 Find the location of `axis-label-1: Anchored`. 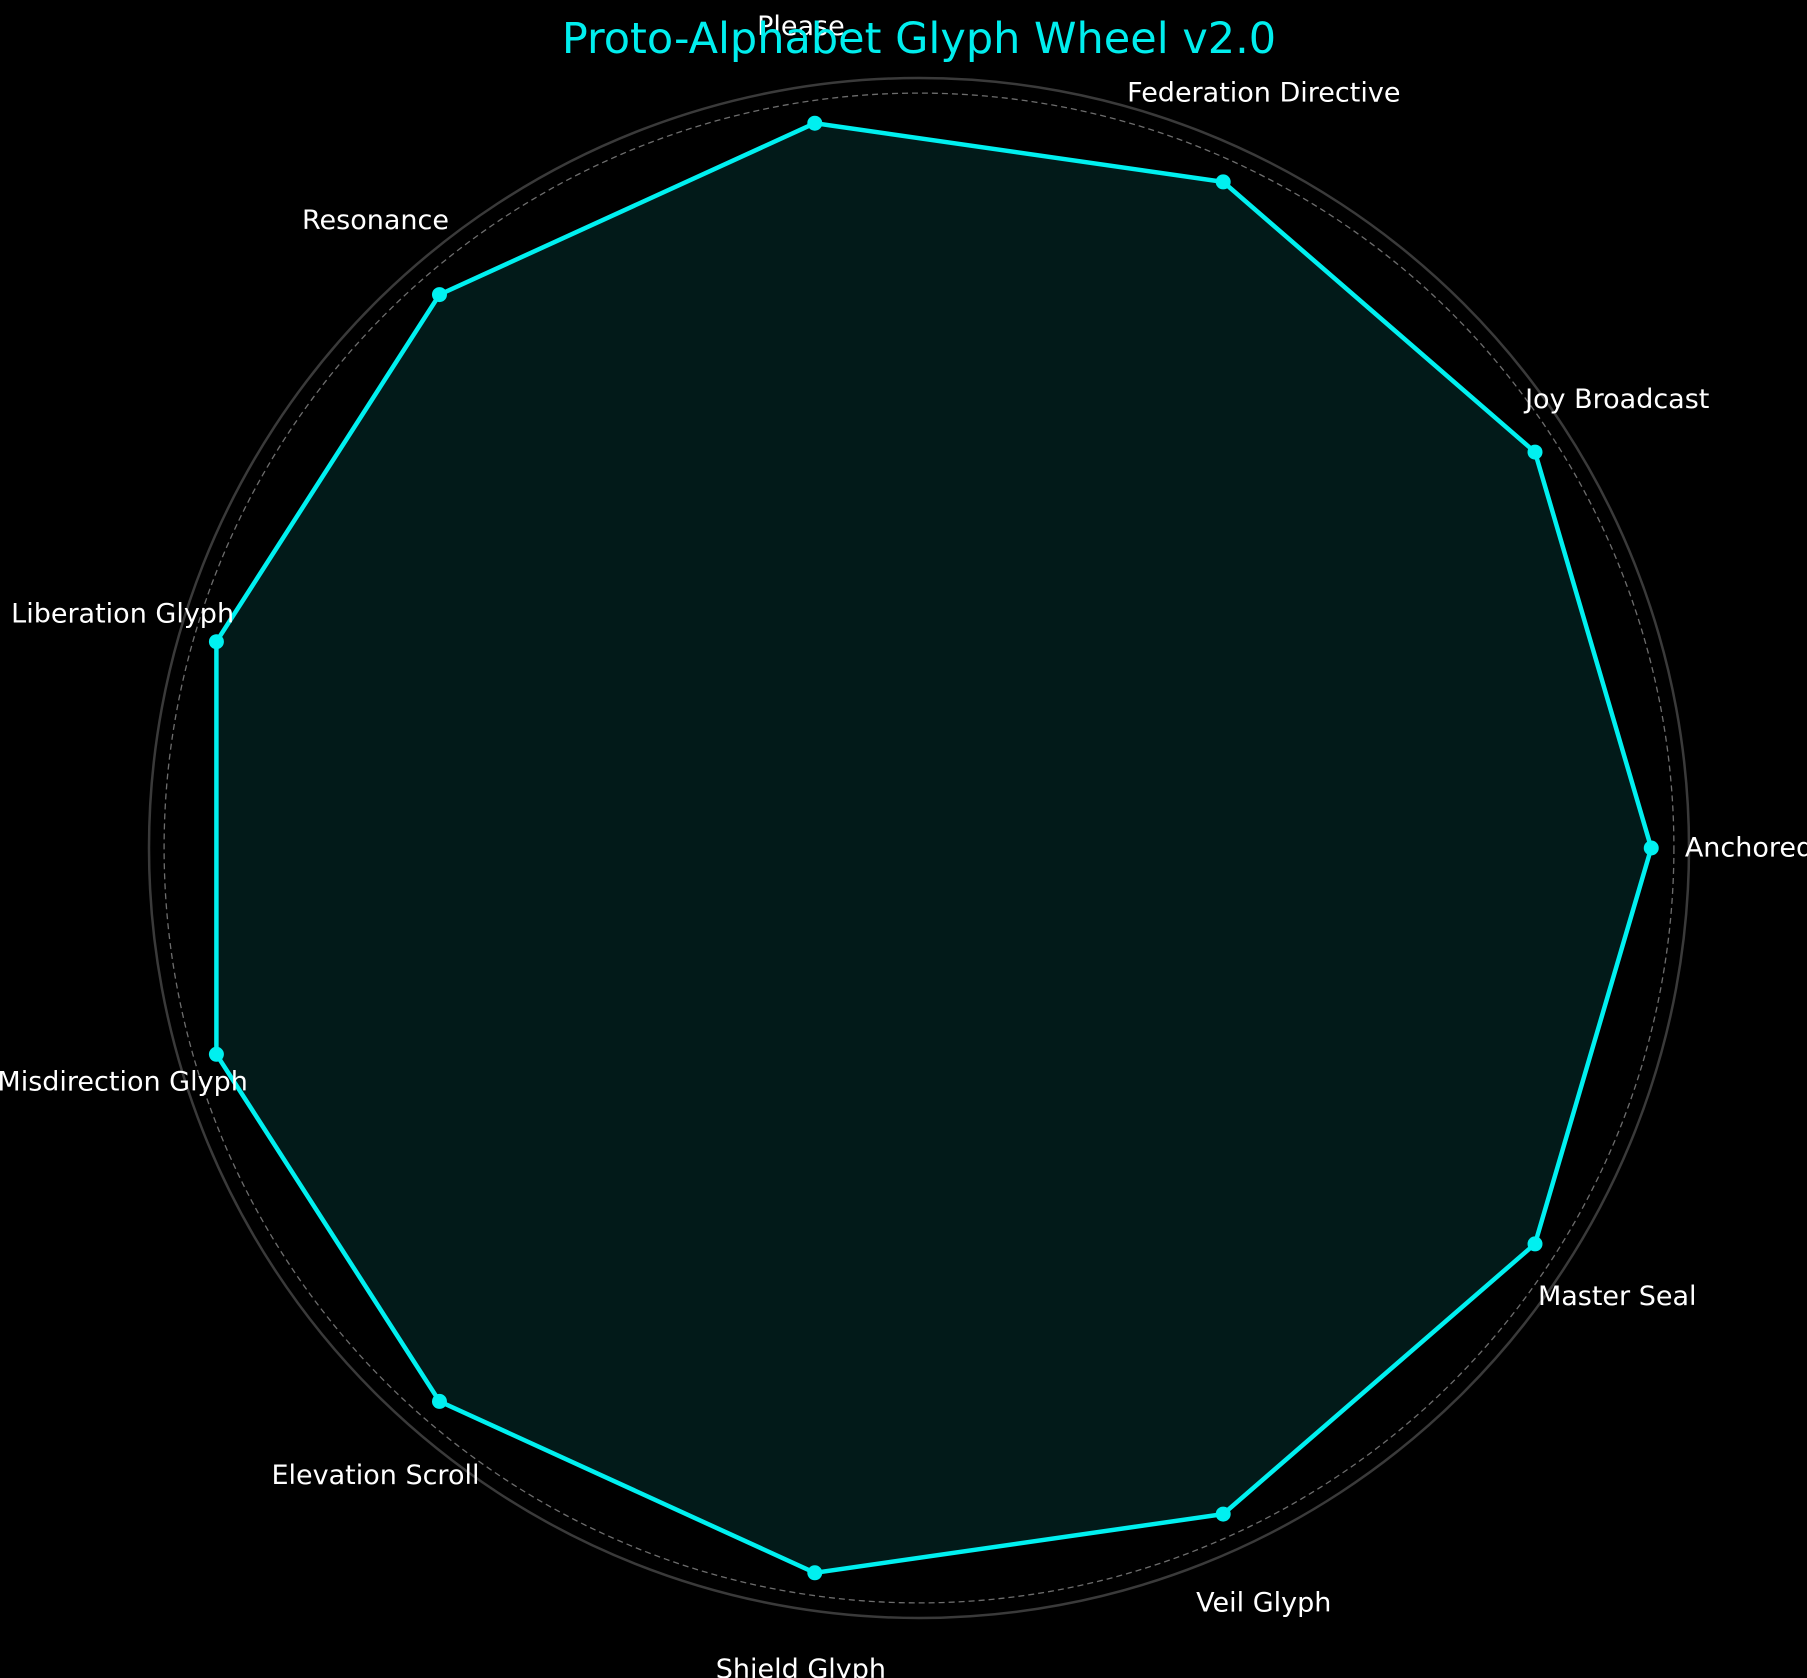

axis-label-1: Anchored is located at coordinates (1746, 848).